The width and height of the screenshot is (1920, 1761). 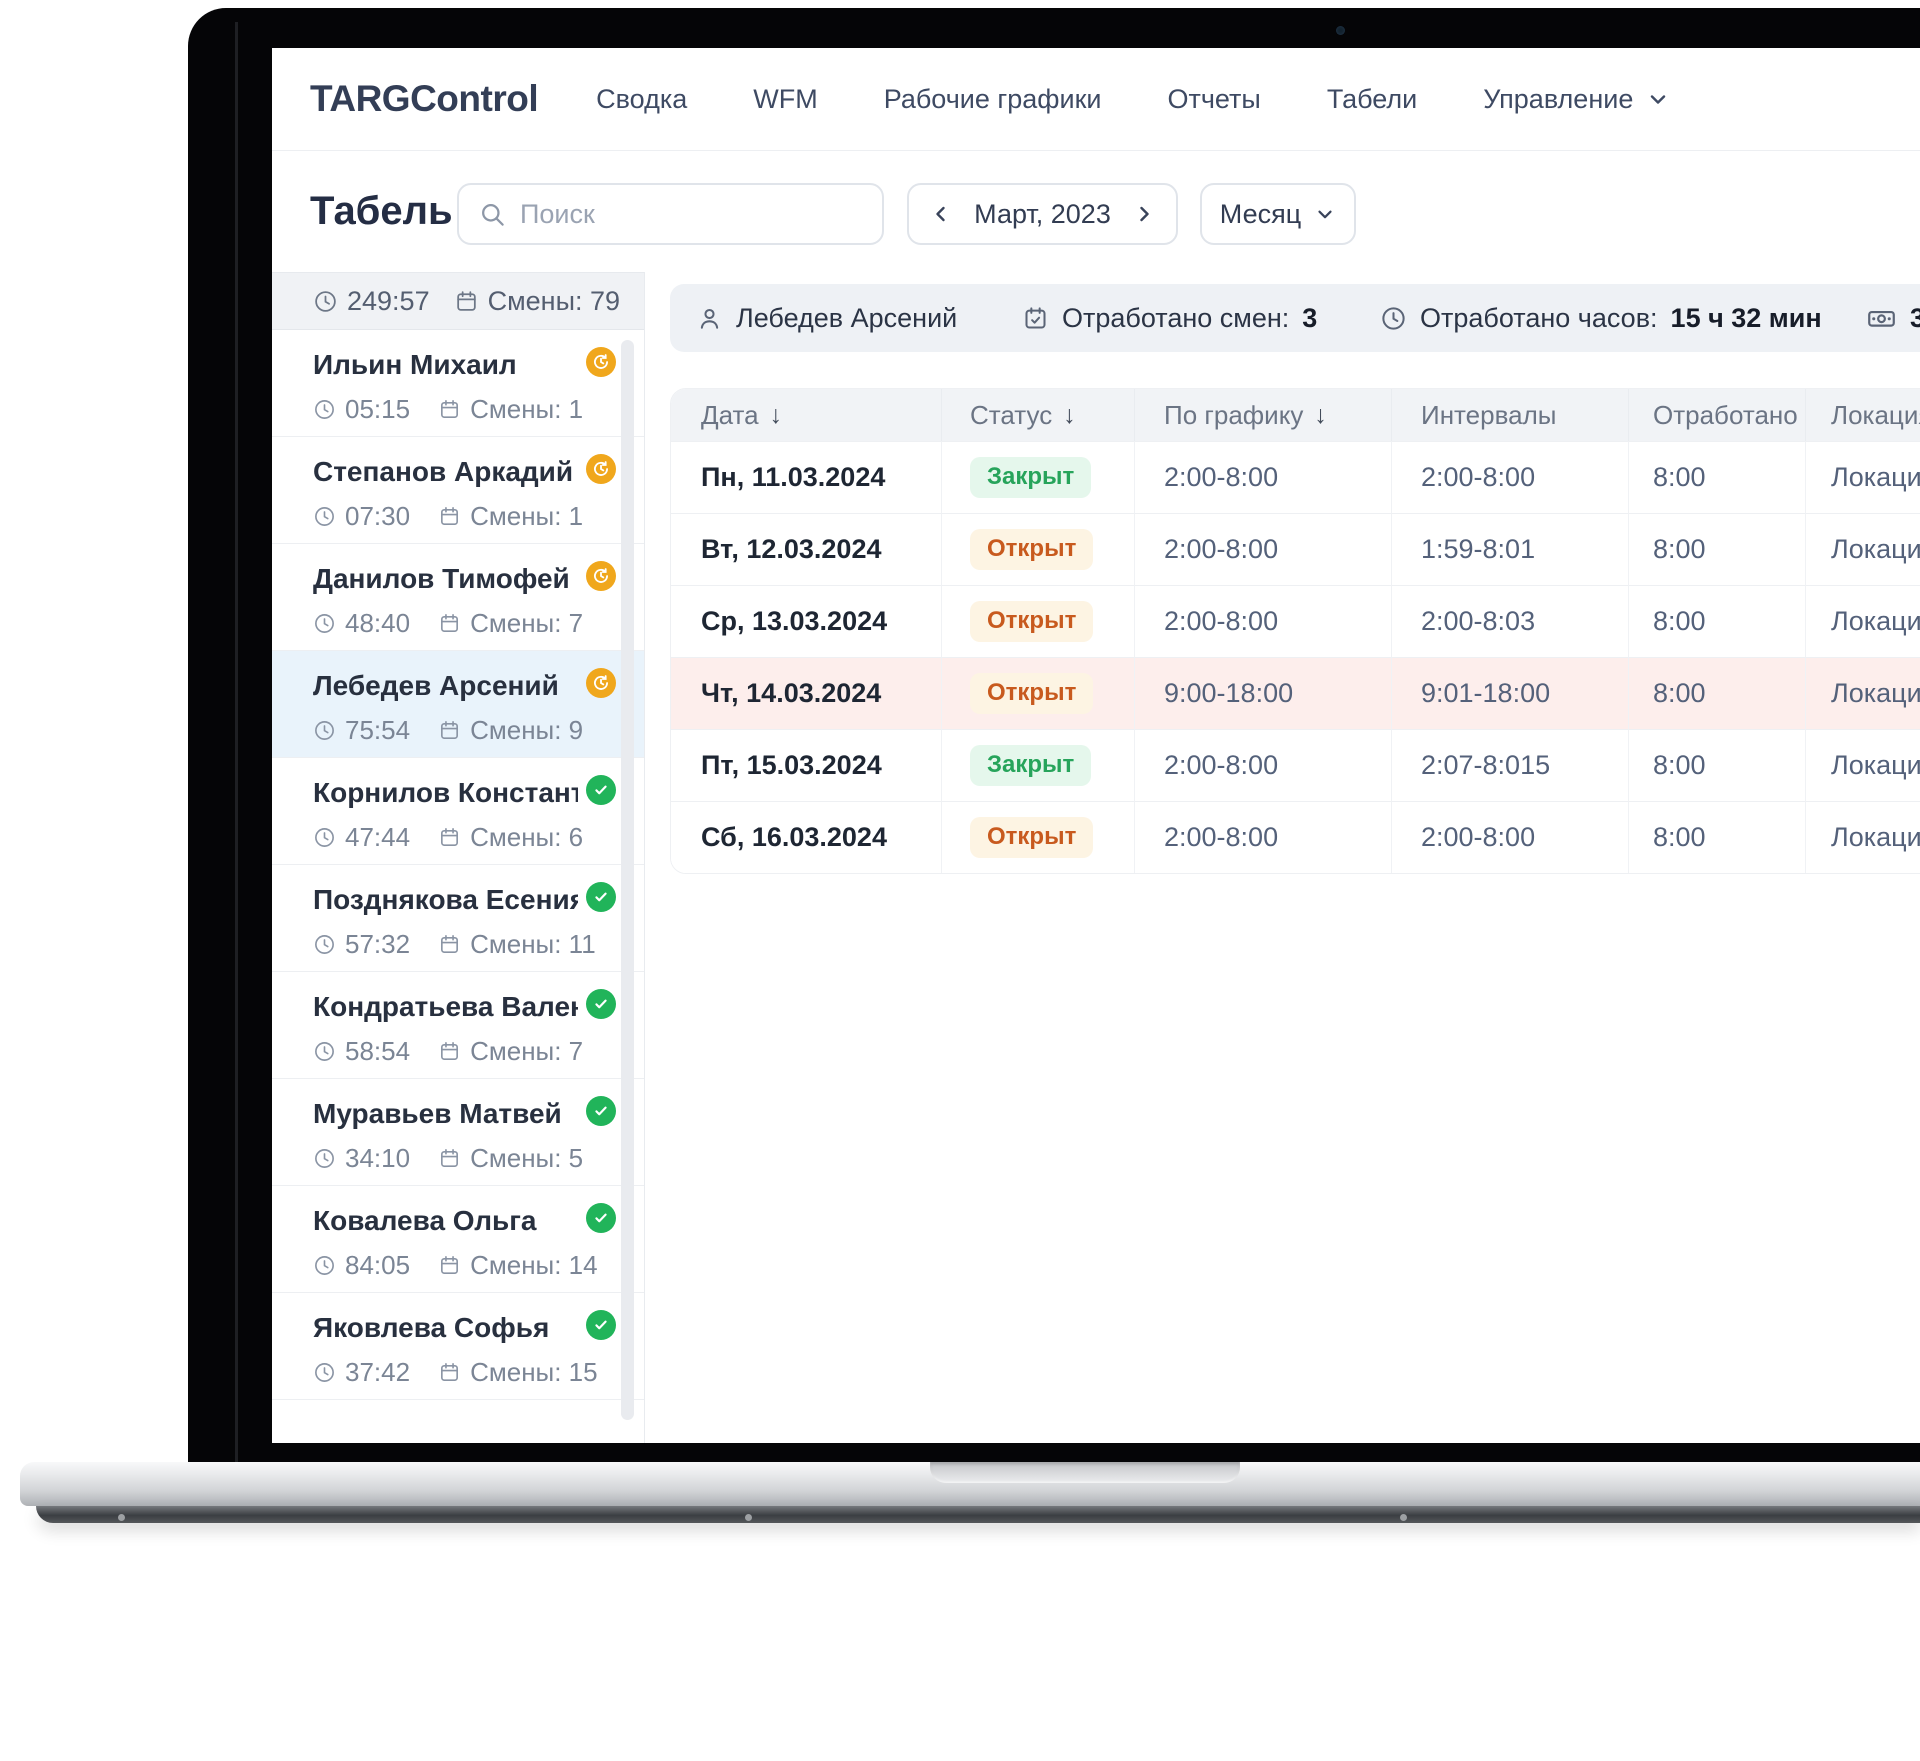 I want to click on next-period-button, so click(x=1144, y=214).